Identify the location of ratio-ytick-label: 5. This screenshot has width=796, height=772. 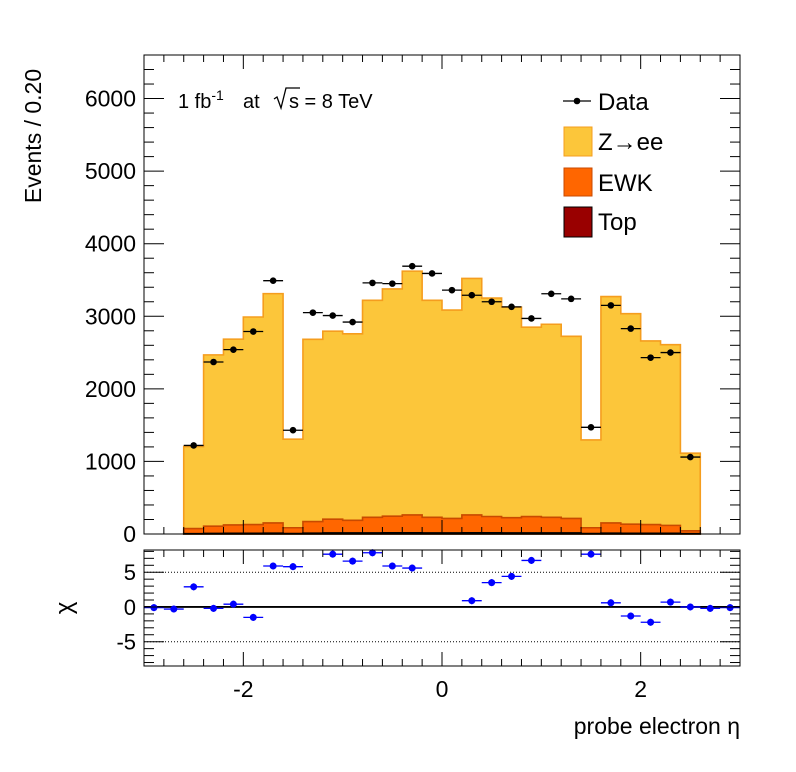
(130, 572).